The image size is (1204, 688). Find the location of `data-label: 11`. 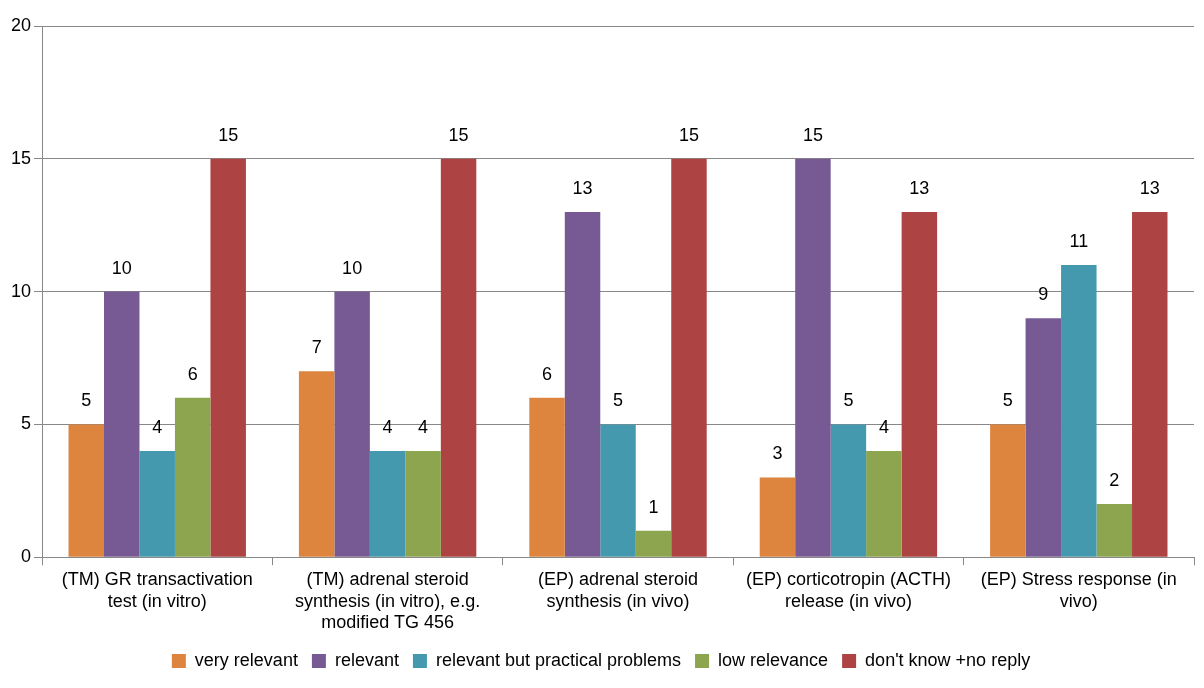

data-label: 11 is located at coordinates (1079, 241).